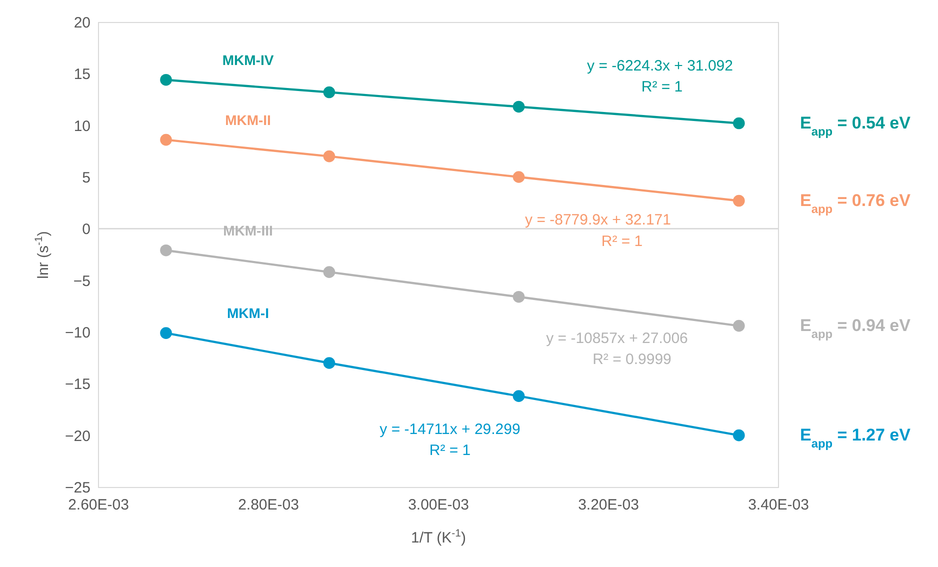 This screenshot has height=567, width=938. I want to click on y-tick-label: 5, so click(86, 178).